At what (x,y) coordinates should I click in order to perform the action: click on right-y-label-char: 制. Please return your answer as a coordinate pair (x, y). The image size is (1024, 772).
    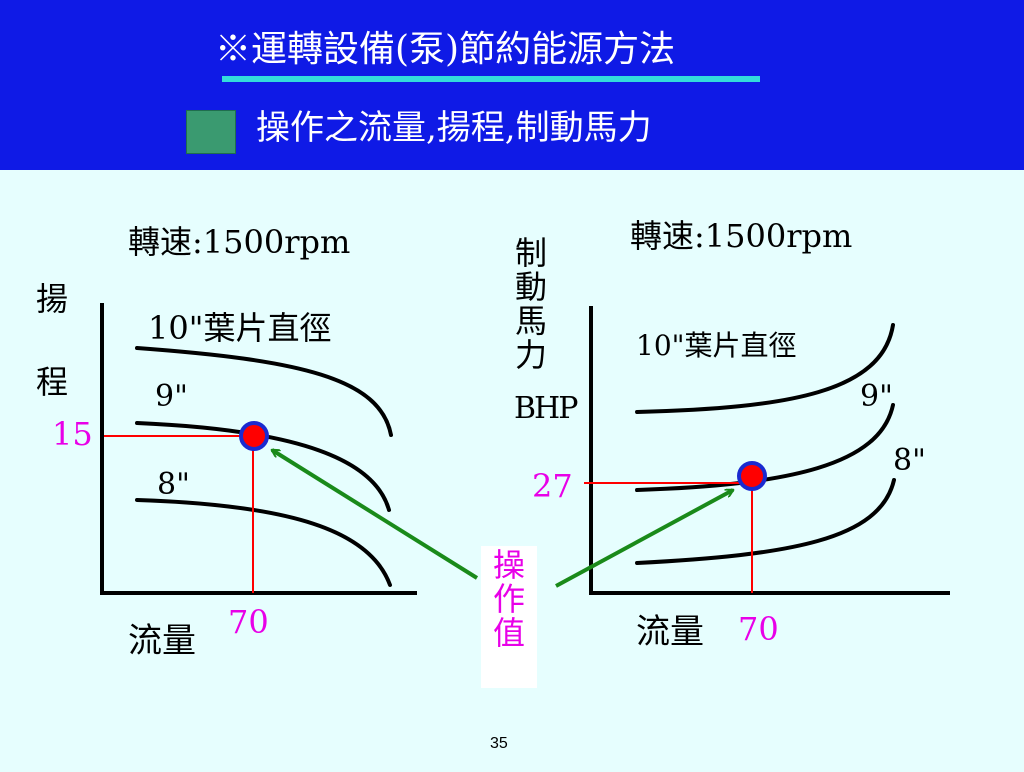
    Looking at the image, I should click on (530, 253).